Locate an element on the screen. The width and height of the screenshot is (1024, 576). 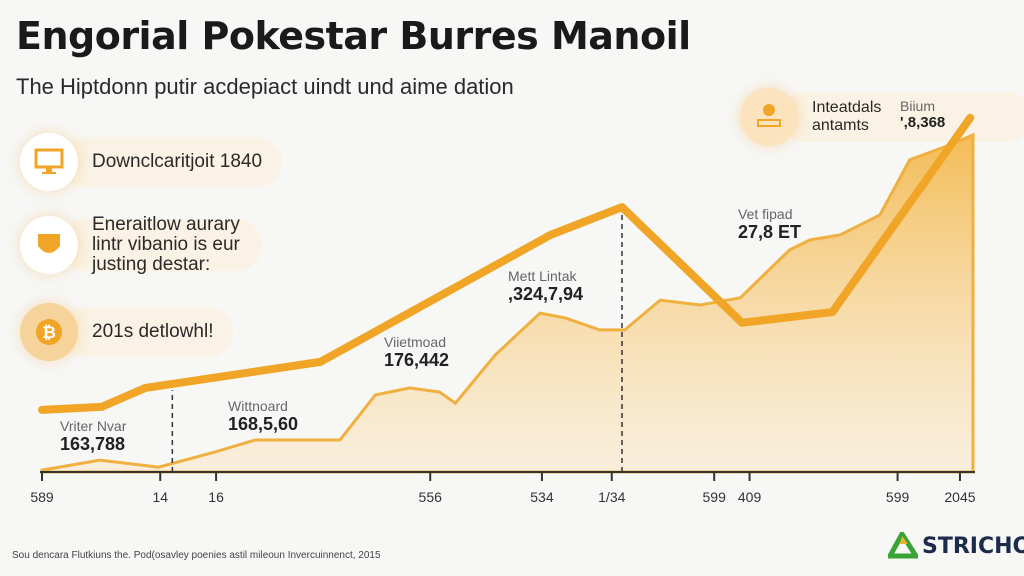
callout-bank: Inteatdals antamts is located at coordinates (882, 117).